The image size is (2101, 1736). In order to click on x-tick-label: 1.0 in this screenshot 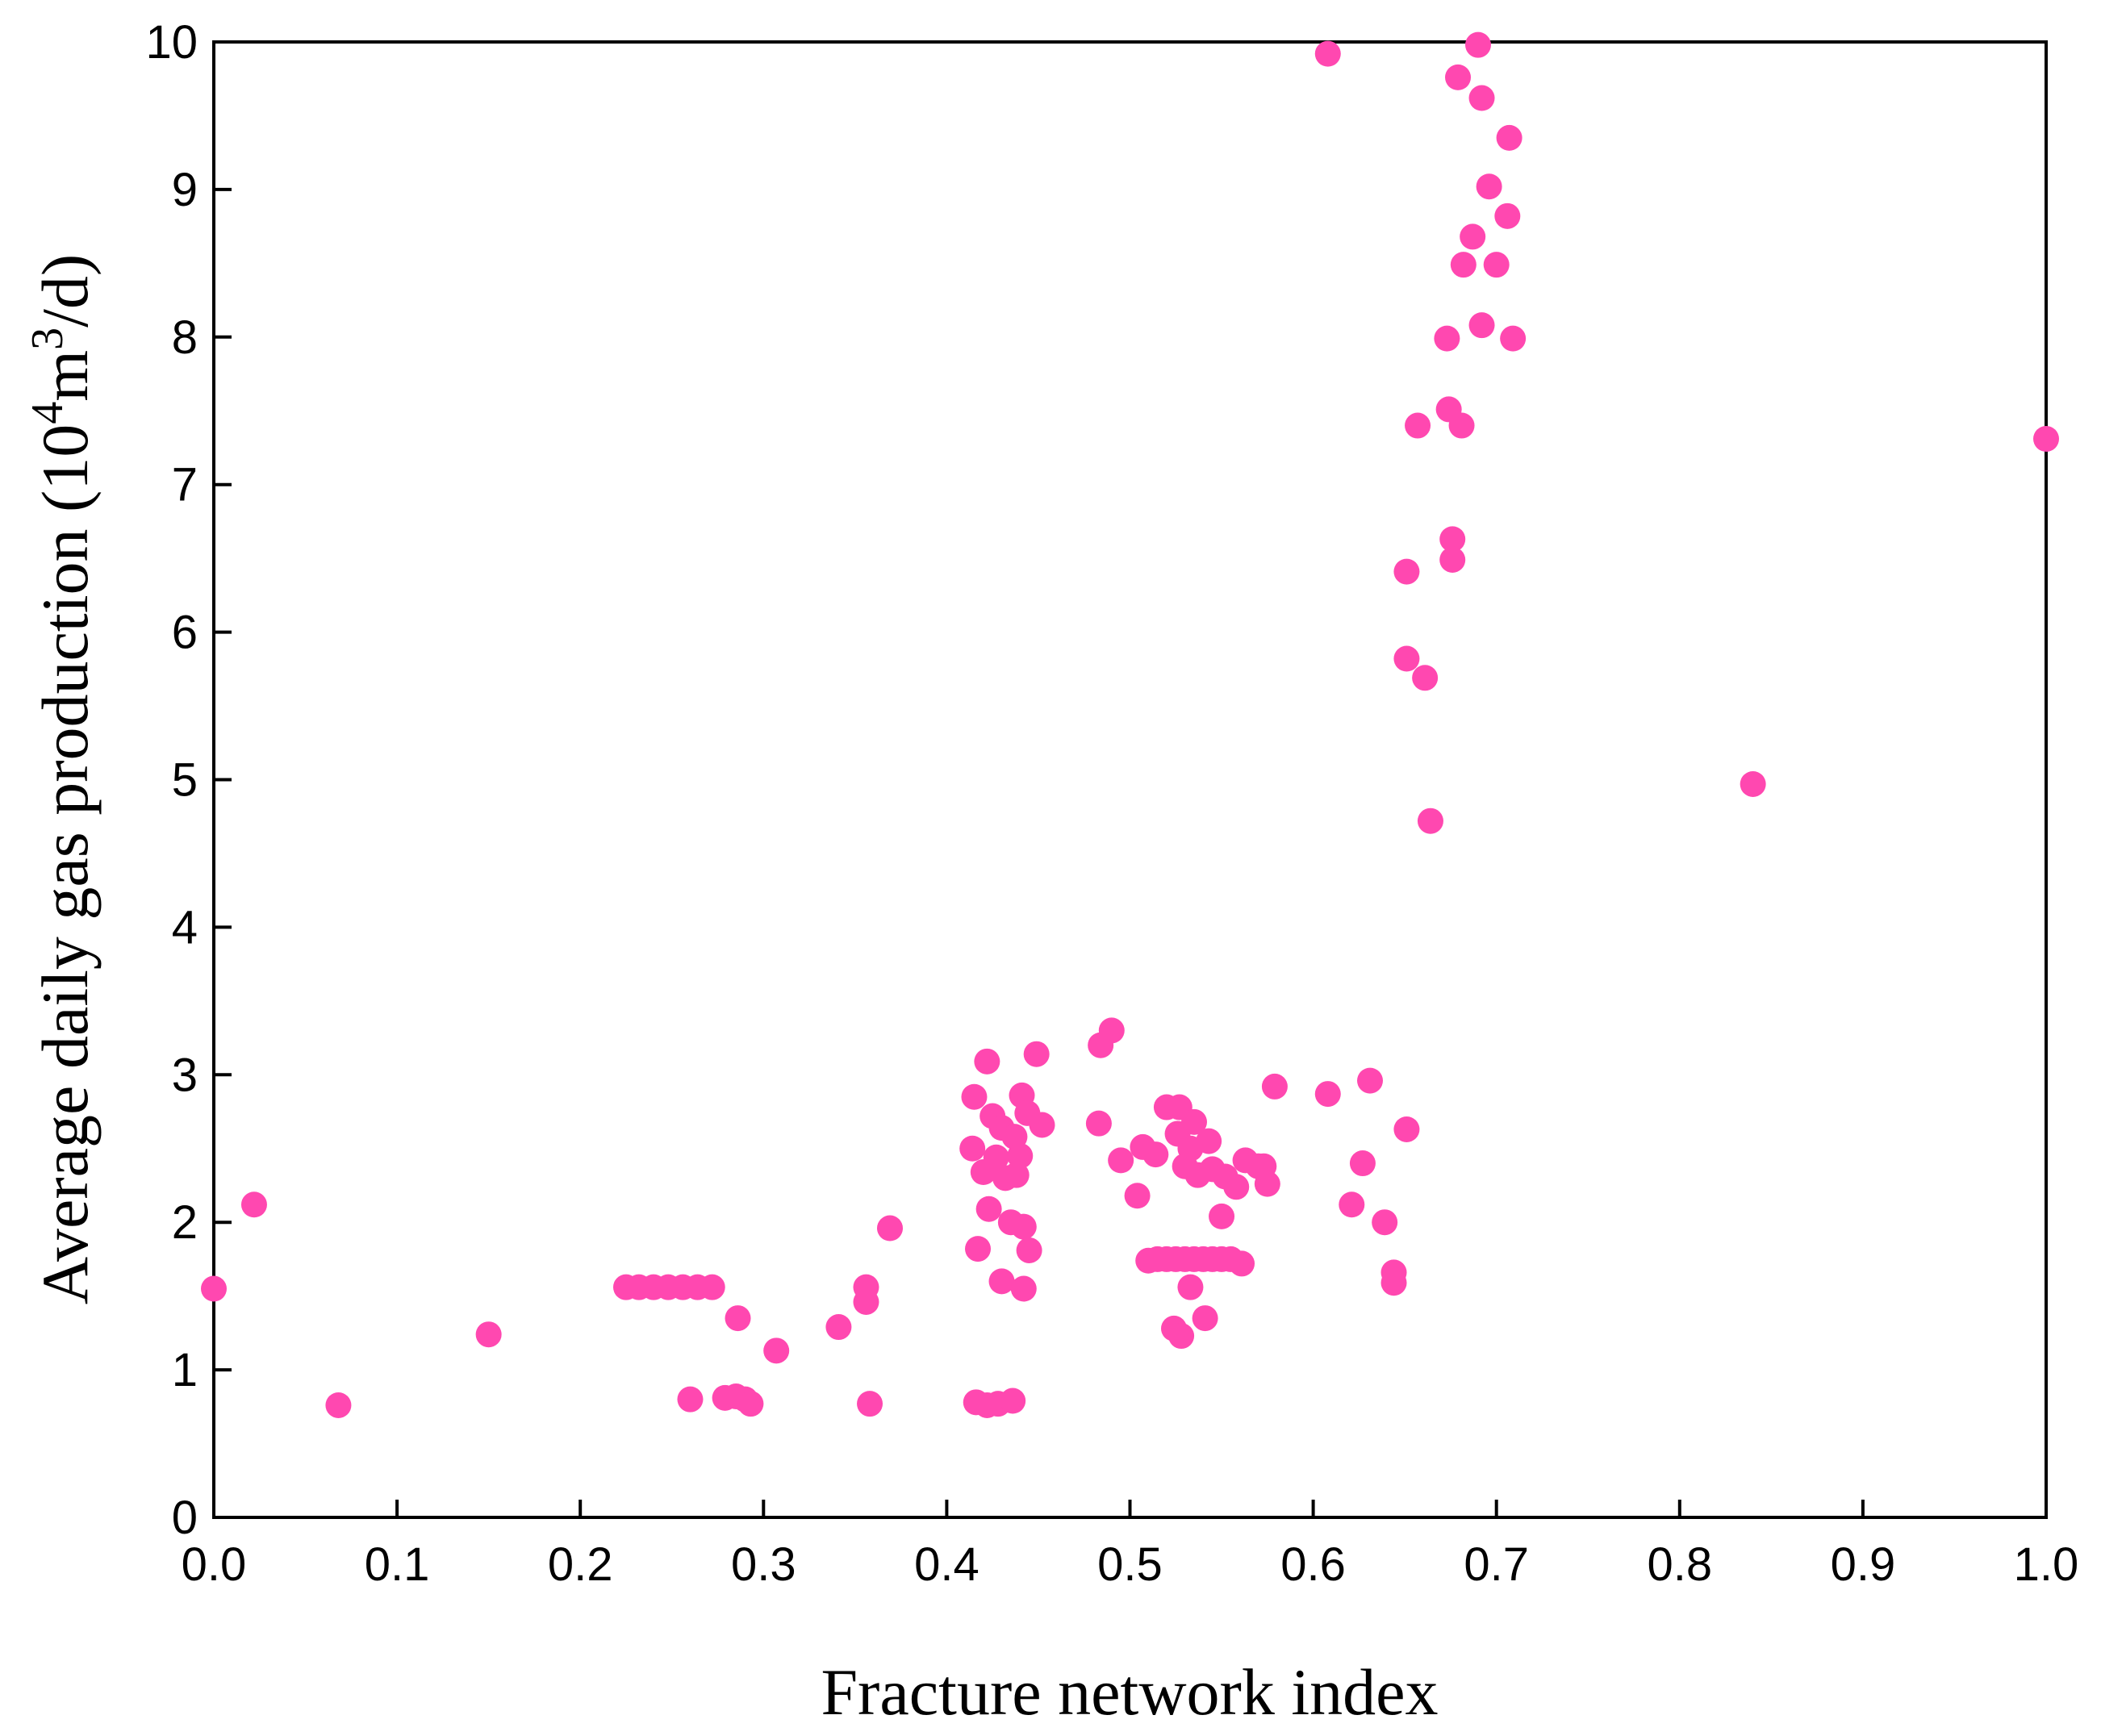, I will do `click(2046, 1565)`.